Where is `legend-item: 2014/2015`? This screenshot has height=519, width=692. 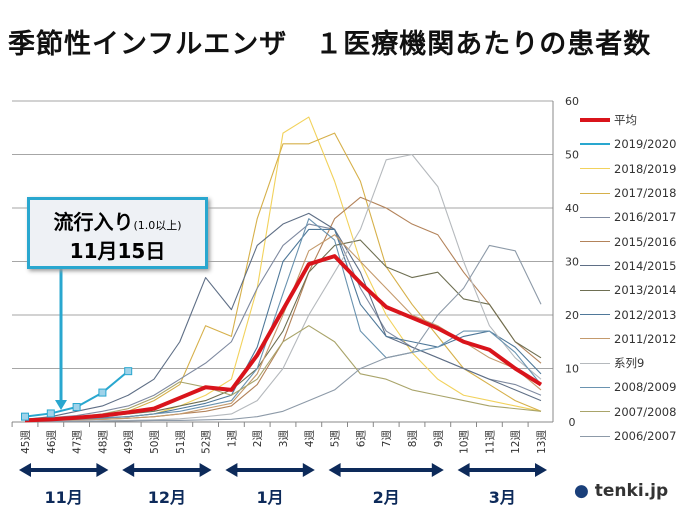
legend-item: 2014/2015 is located at coordinates (628, 266).